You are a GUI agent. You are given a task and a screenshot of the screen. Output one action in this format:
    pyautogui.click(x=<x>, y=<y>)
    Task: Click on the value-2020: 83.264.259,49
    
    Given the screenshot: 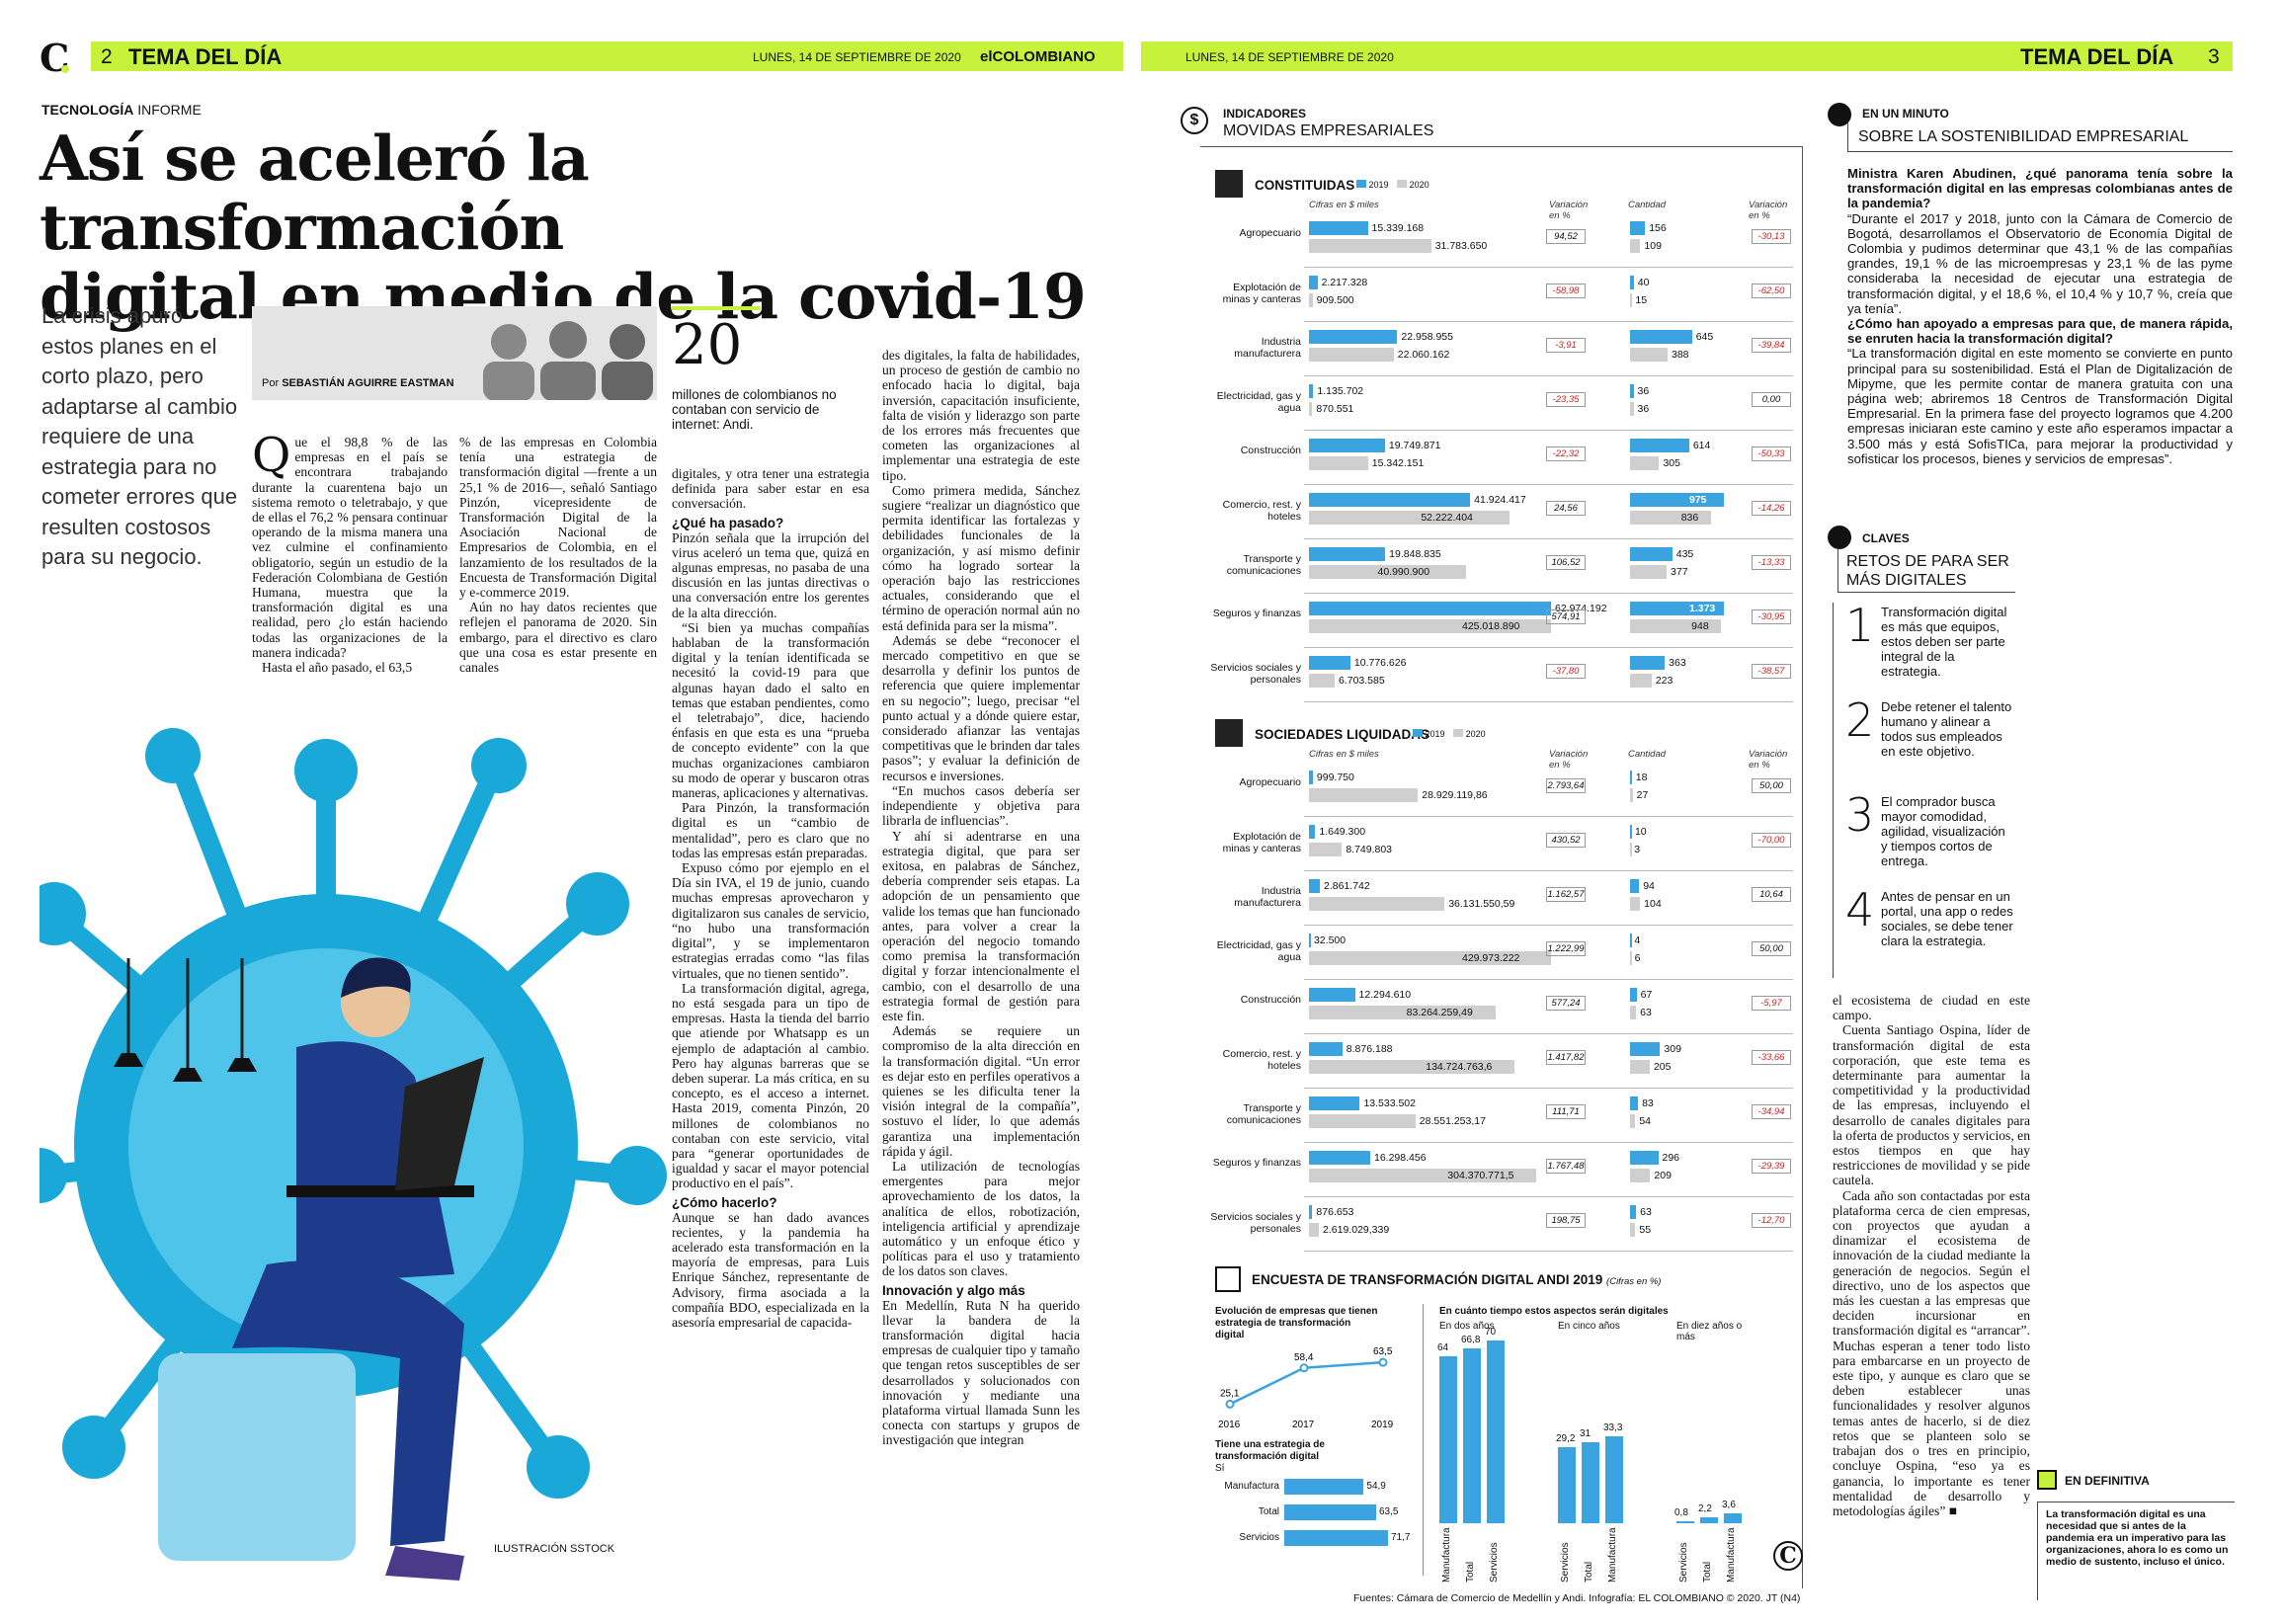 What is the action you would take?
    pyautogui.click(x=1439, y=1012)
    